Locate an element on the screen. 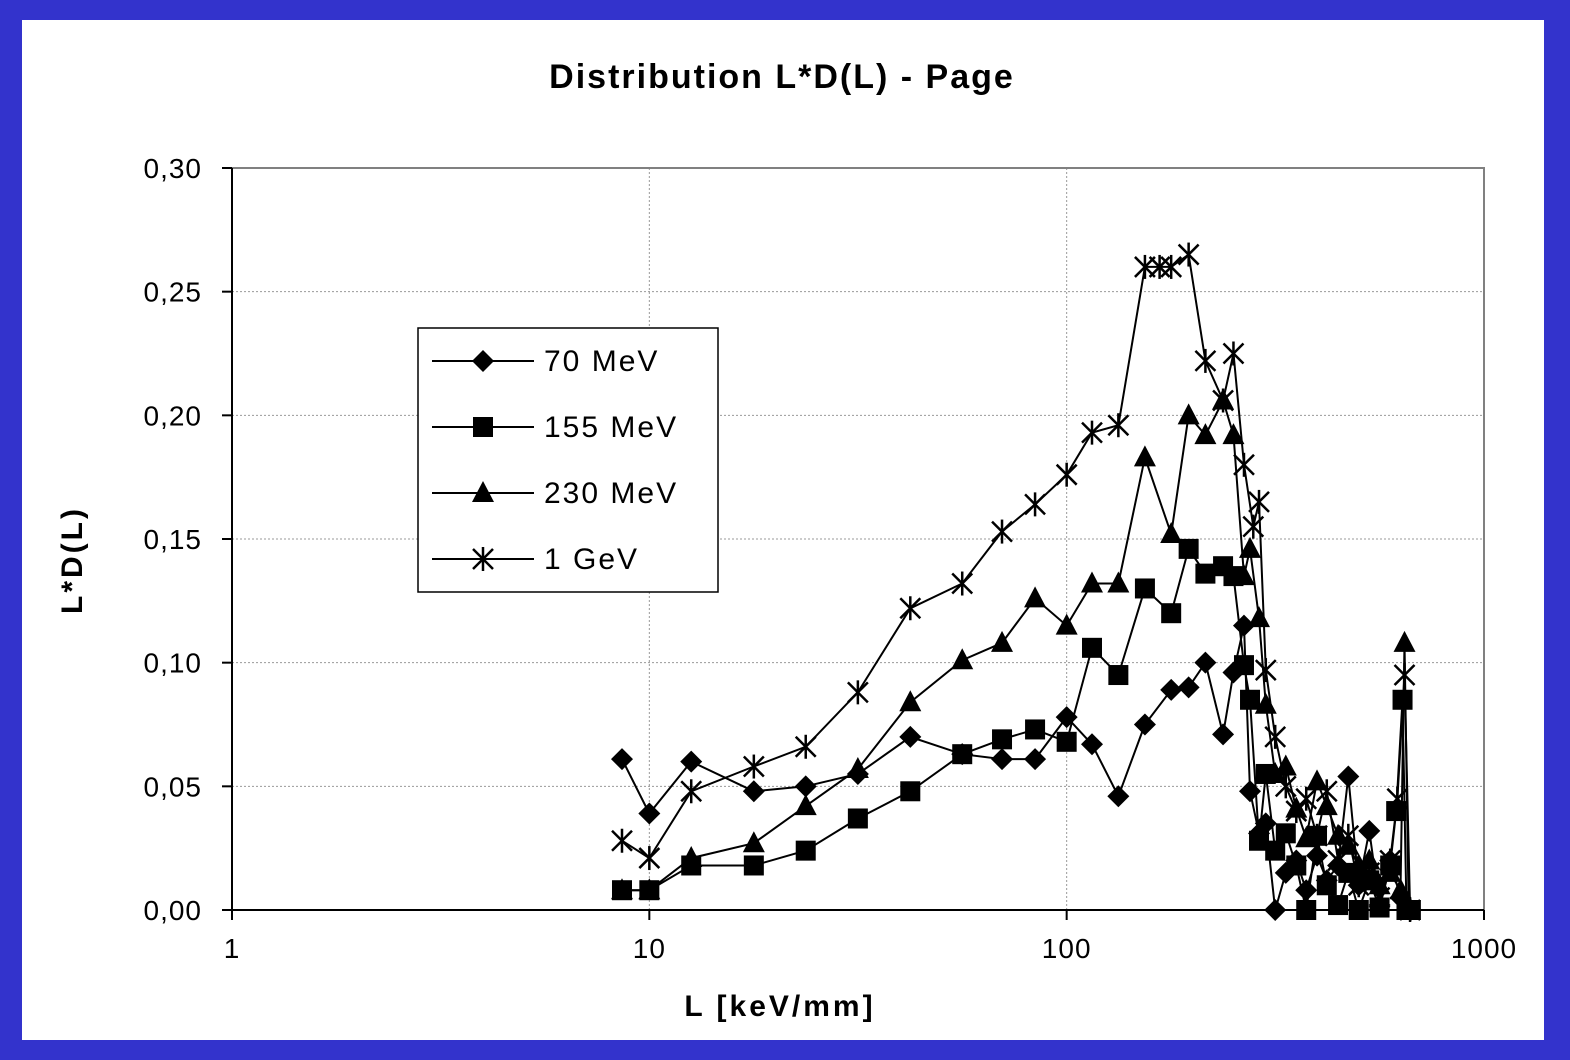  legend-label: 230 MeV is located at coordinates (611, 493).